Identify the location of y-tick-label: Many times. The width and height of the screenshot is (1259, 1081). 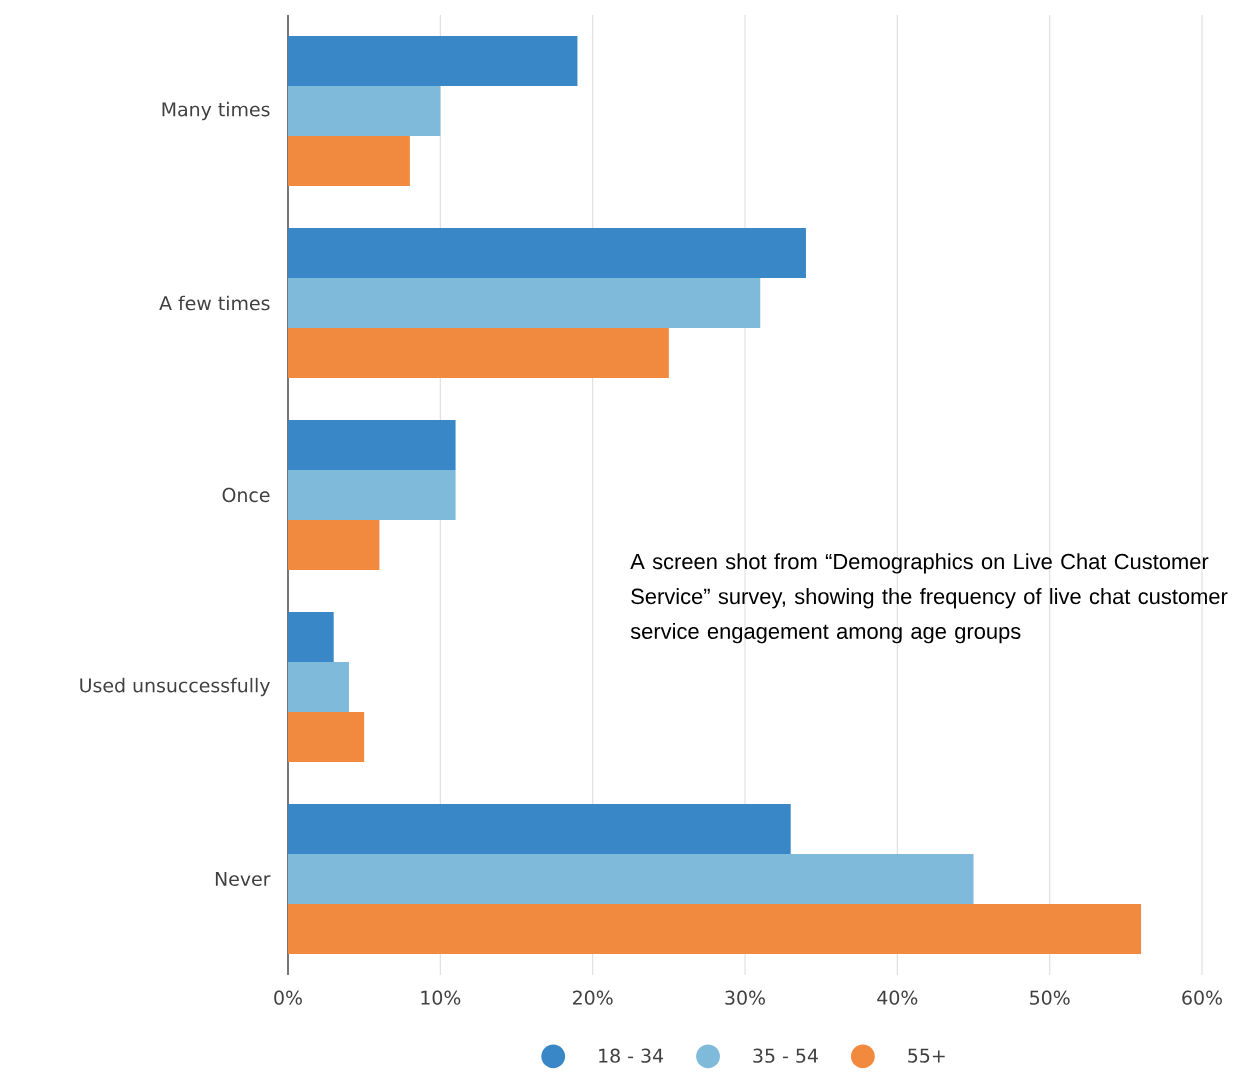
(216, 111).